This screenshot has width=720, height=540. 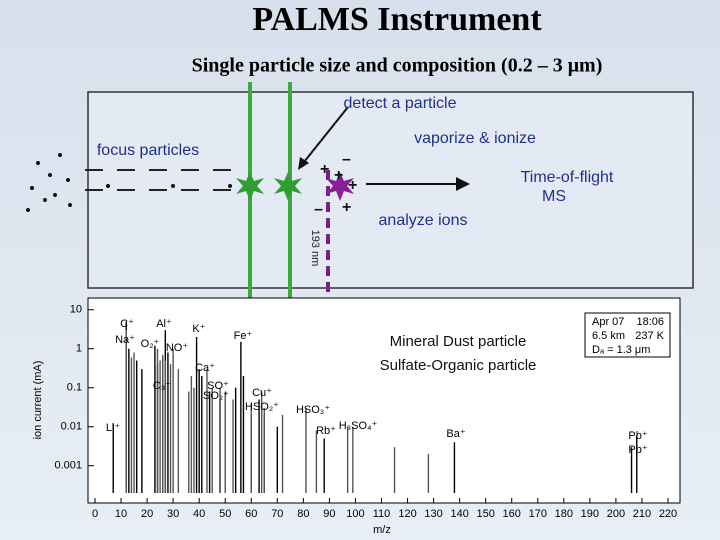 What do you see at coordinates (455, 434) in the screenshot?
I see `peak-label: Ba⁺` at bounding box center [455, 434].